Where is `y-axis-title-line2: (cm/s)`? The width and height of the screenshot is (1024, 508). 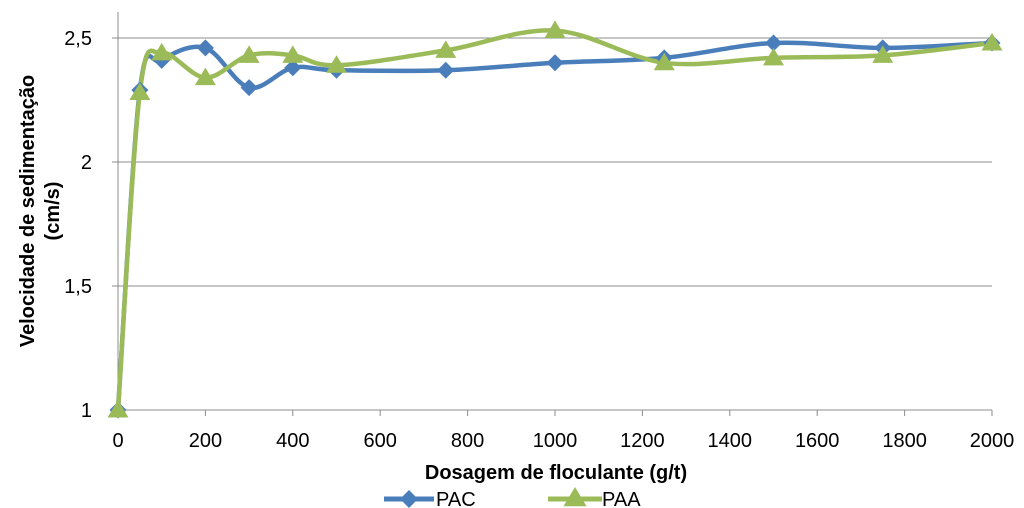
y-axis-title-line2: (cm/s) is located at coordinates (53, 211).